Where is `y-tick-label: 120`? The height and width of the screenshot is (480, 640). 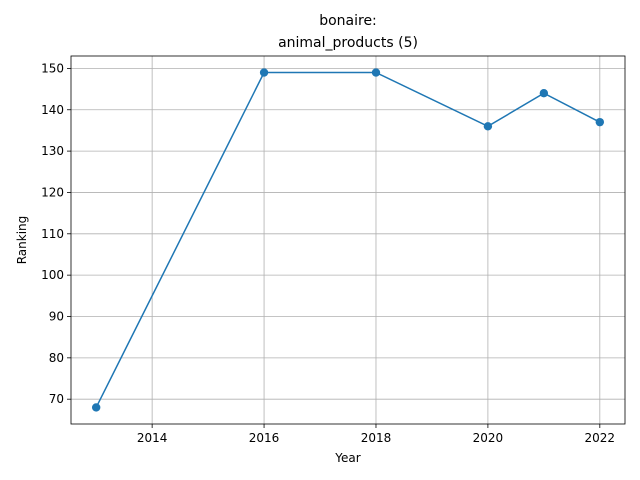
y-tick-label: 120 is located at coordinates (52, 192).